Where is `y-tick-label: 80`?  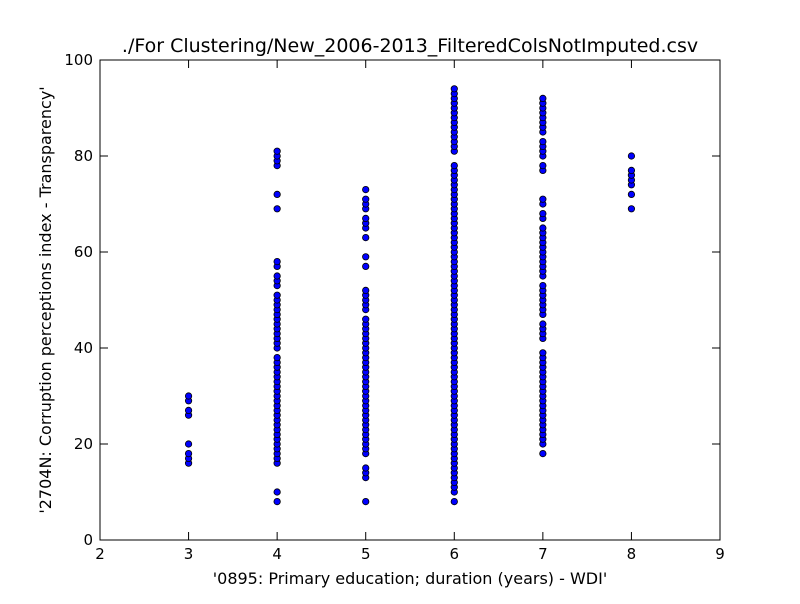 y-tick-label: 80 is located at coordinates (83, 156).